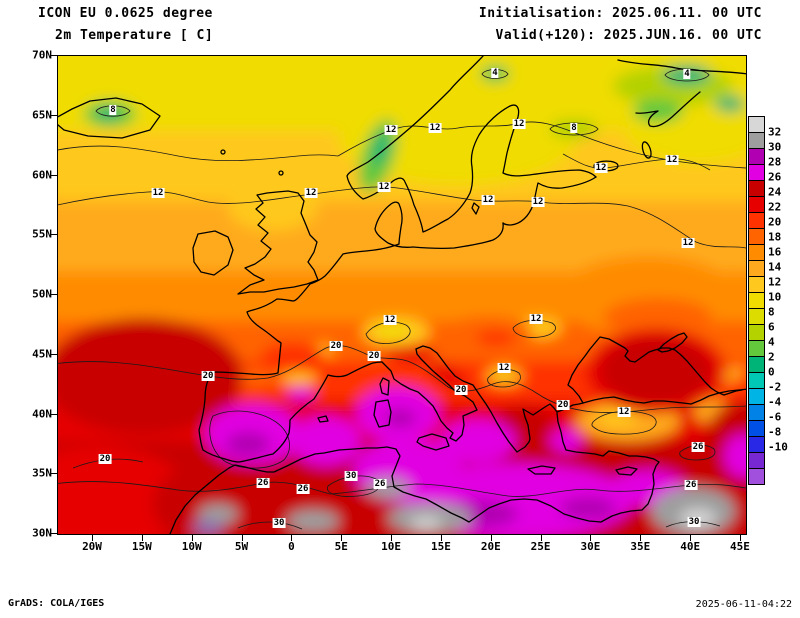 The height and width of the screenshot is (618, 800). What do you see at coordinates (620, 13) in the screenshot?
I see `initialisation-text: Initialisation: 2025.06.11. 00 UTC` at bounding box center [620, 13].